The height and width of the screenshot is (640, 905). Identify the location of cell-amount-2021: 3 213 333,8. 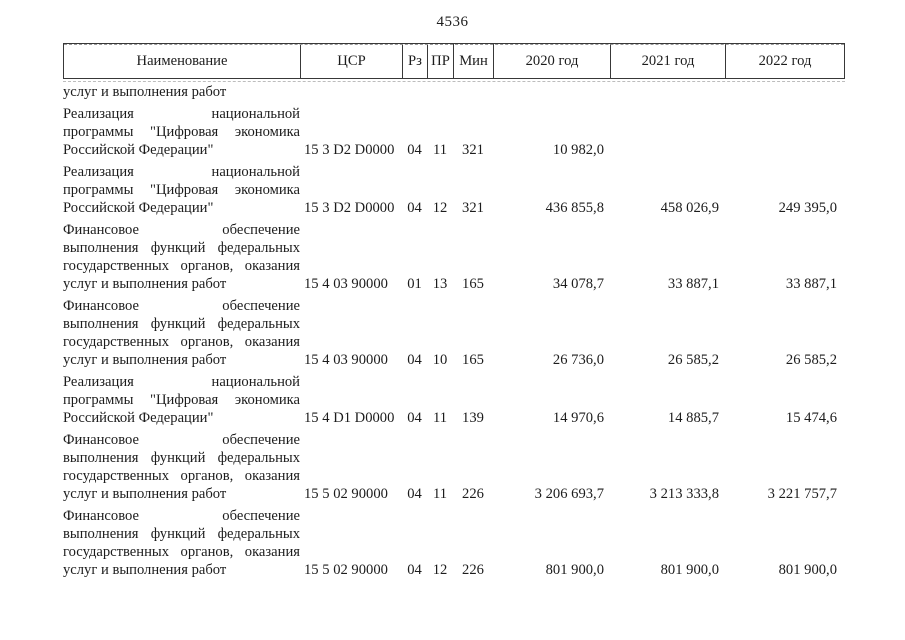
(684, 494).